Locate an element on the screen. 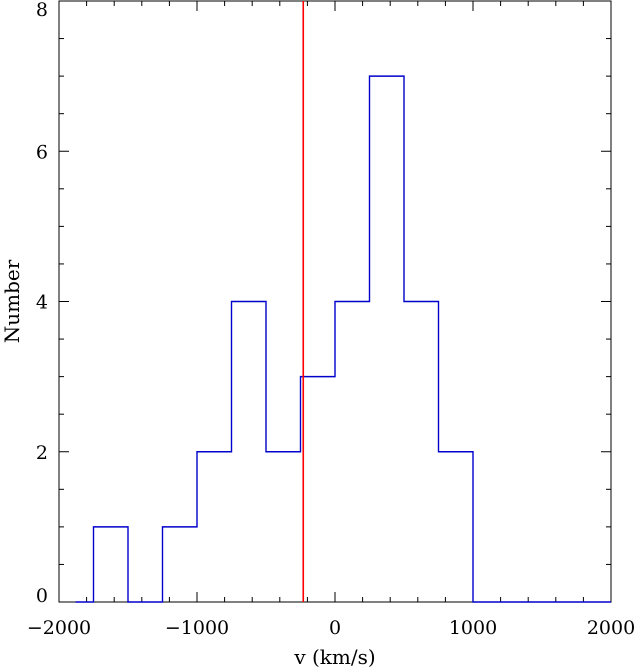 The image size is (639, 669). y-axis-title: Number is located at coordinates (12, 301).